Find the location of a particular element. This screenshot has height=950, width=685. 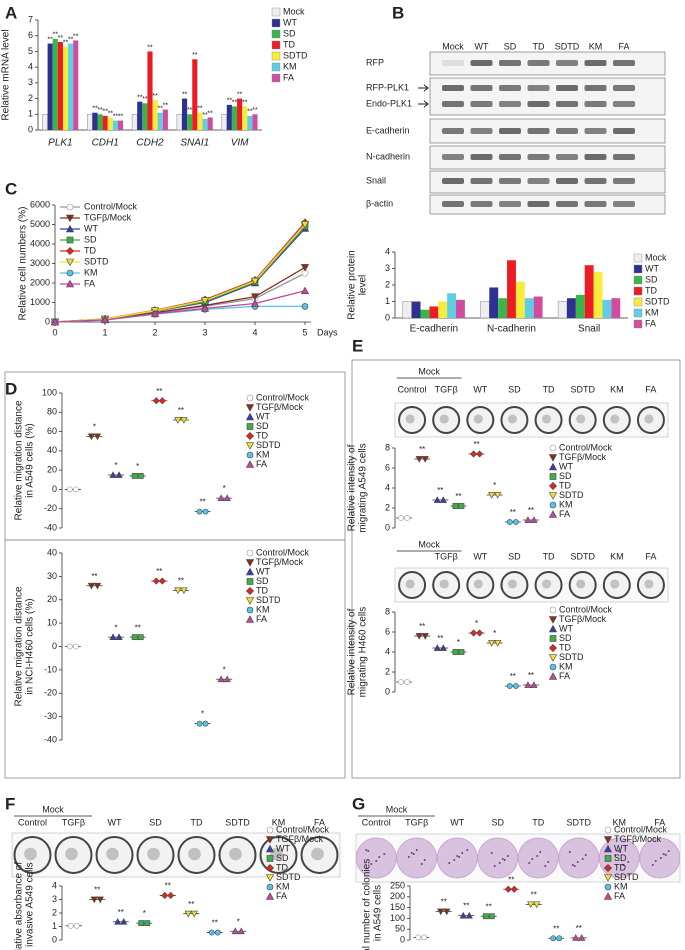

y-tick-label: 0 is located at coordinates (54, 939).